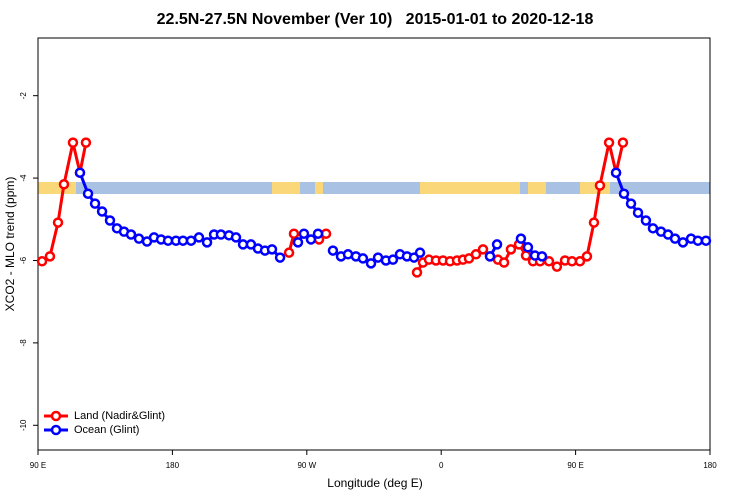  I want to click on x-tick-label: 0, so click(441, 465).